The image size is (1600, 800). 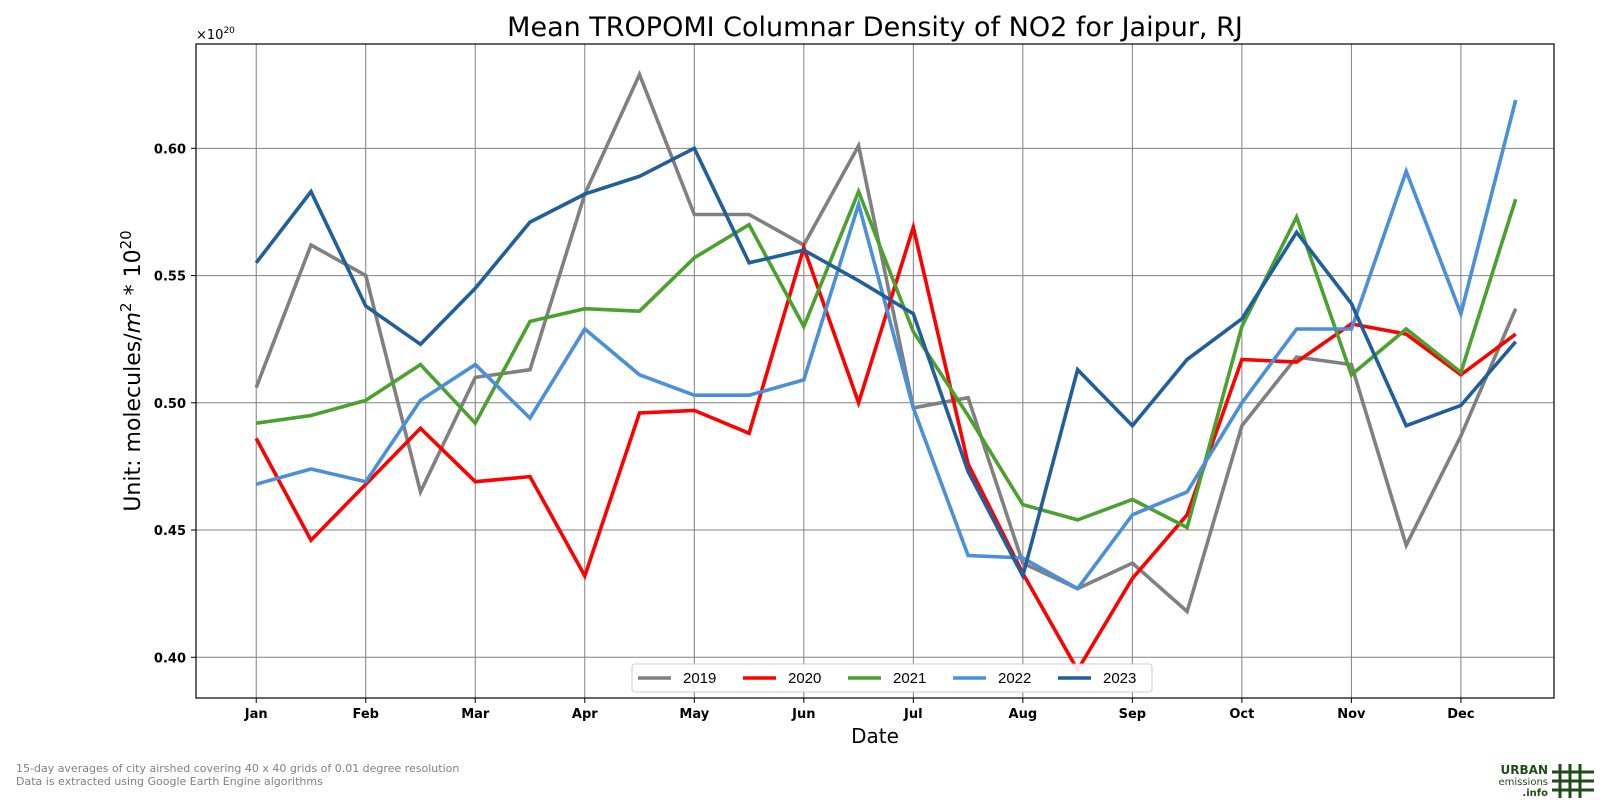 What do you see at coordinates (1119, 678) in the screenshot?
I see `legend-label-2023: 2023` at bounding box center [1119, 678].